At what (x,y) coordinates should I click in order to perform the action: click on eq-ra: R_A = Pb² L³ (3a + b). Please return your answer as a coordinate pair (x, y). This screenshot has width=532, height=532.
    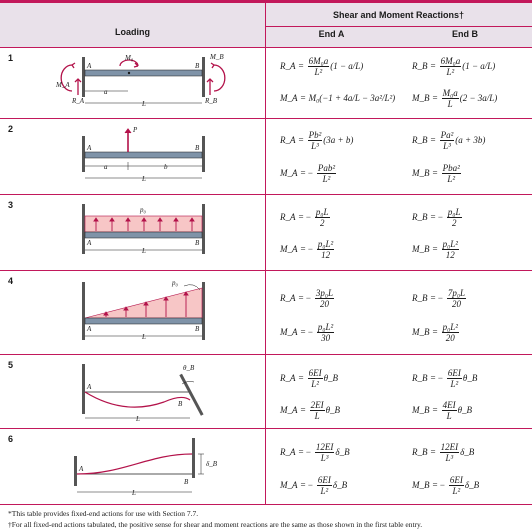
    Looking at the image, I should click on (317, 140).